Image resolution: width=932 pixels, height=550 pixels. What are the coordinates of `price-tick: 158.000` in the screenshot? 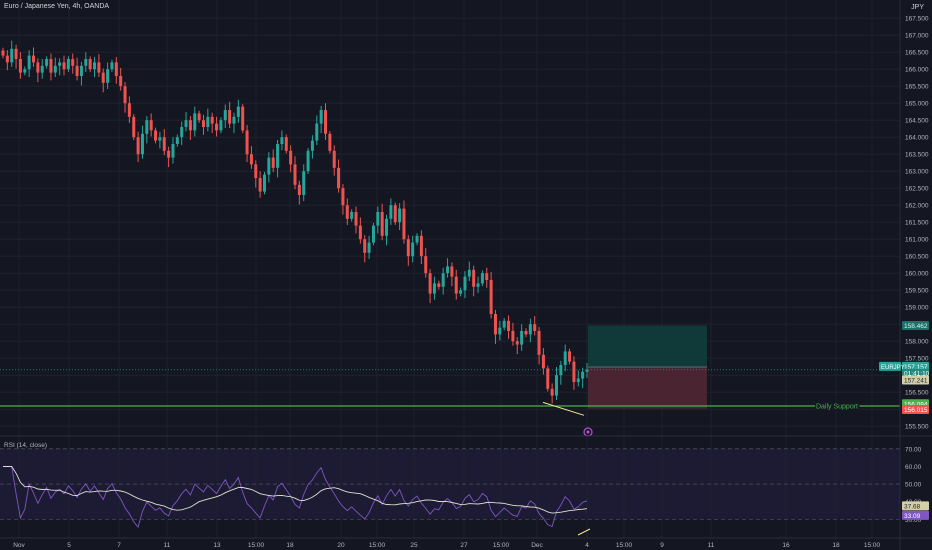 It's located at (917, 342).